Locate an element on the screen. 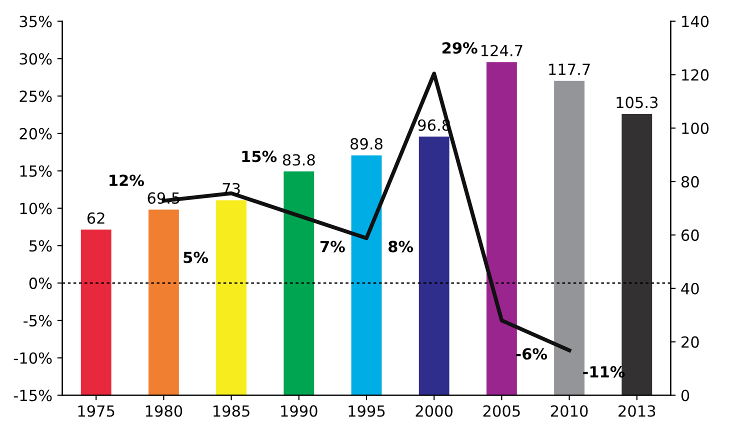 The width and height of the screenshot is (733, 425). x-tick-label: 1985 is located at coordinates (232, 411).